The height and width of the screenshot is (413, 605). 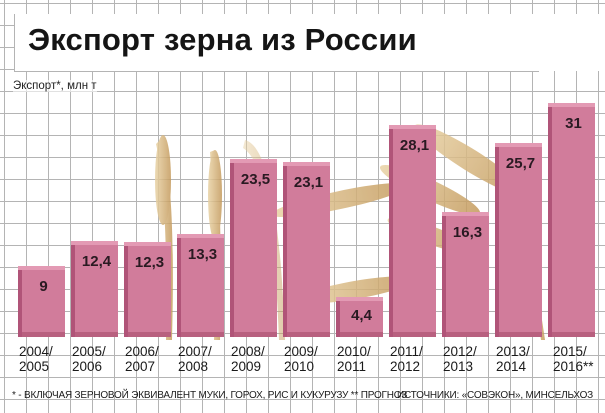 I want to click on bar-2012-2013: 16,3, so click(x=465, y=274).